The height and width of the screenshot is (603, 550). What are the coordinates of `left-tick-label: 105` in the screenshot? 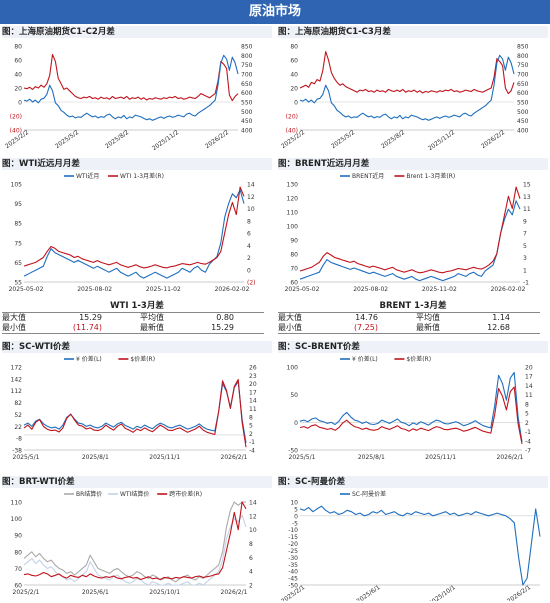 It's located at (17, 185).